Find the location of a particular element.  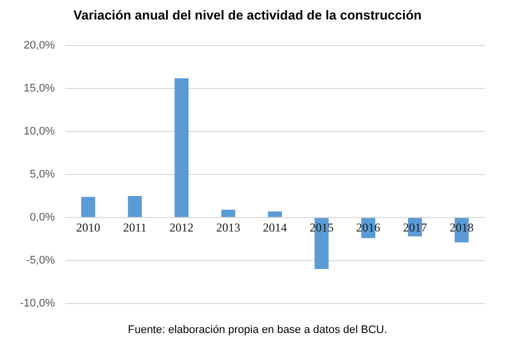

x-tick-label: 2012 is located at coordinates (182, 227).